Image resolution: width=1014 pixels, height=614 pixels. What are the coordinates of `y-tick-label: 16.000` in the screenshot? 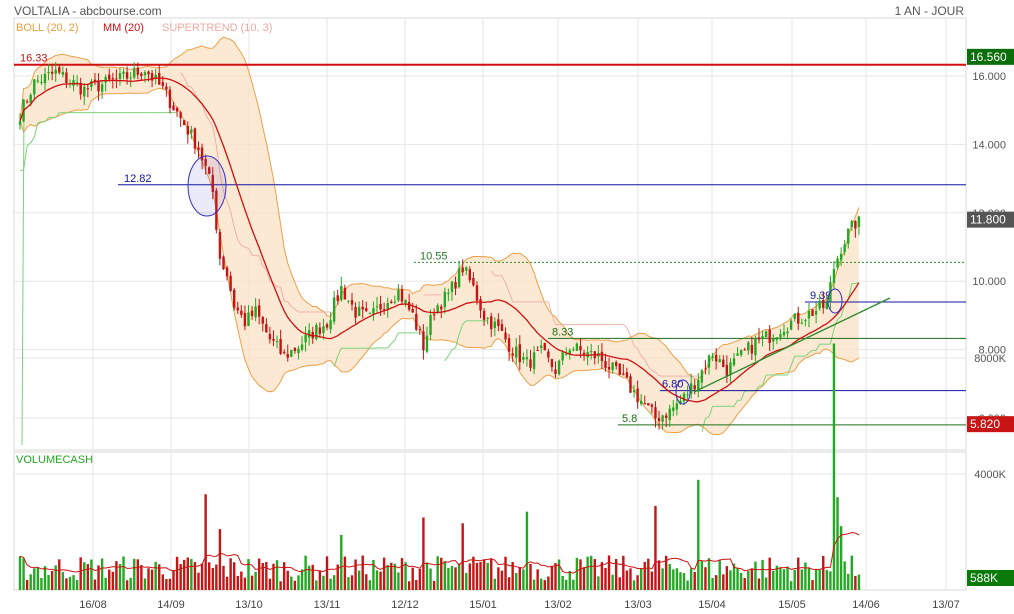 It's located at (989, 77).